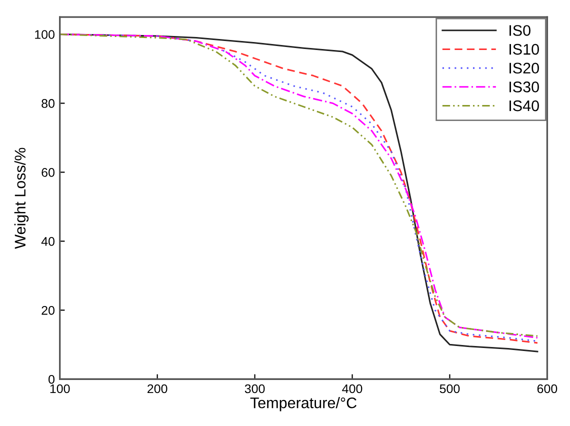  I want to click on x-tick-label: 500, so click(450, 389).